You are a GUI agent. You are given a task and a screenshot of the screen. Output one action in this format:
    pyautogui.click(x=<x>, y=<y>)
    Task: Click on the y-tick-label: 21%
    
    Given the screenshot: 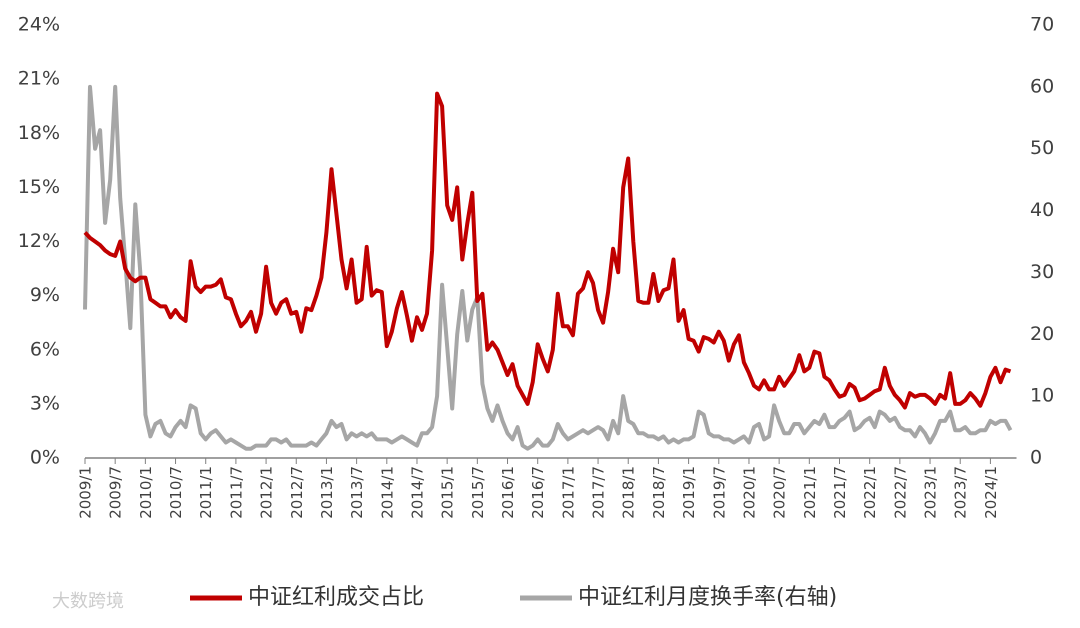 What is the action you would take?
    pyautogui.click(x=39, y=79)
    